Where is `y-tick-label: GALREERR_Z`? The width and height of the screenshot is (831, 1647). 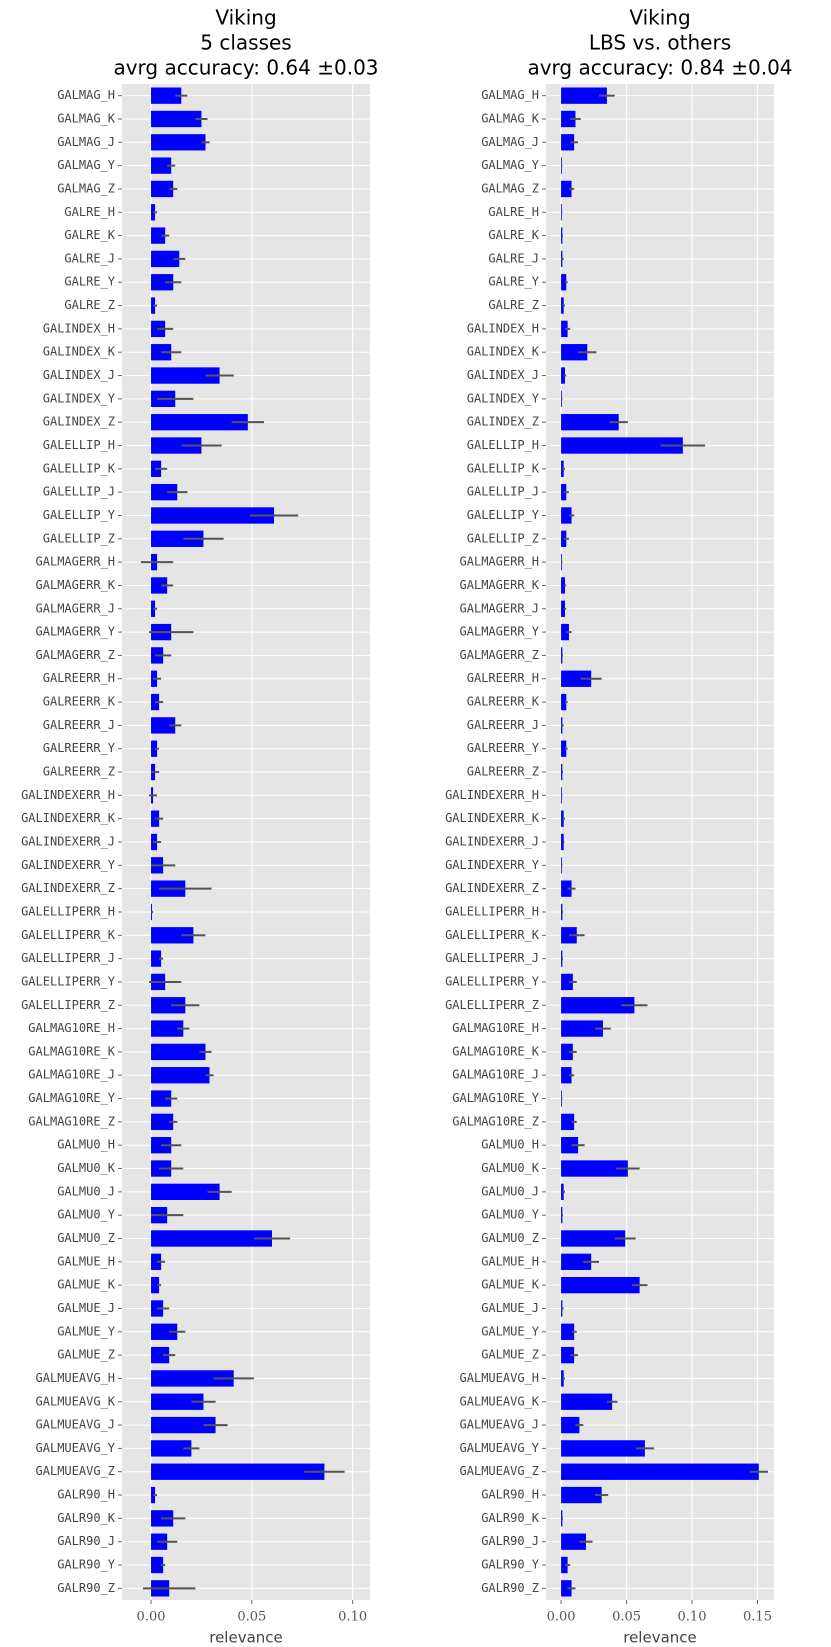 y-tick-label: GALREERR_Z is located at coordinates (79, 772).